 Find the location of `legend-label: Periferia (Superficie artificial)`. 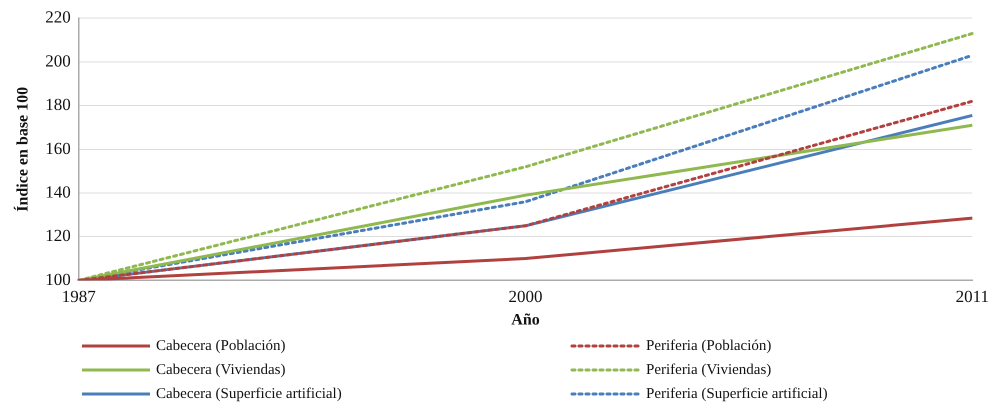

legend-label: Periferia (Superficie artificial) is located at coordinates (737, 394).